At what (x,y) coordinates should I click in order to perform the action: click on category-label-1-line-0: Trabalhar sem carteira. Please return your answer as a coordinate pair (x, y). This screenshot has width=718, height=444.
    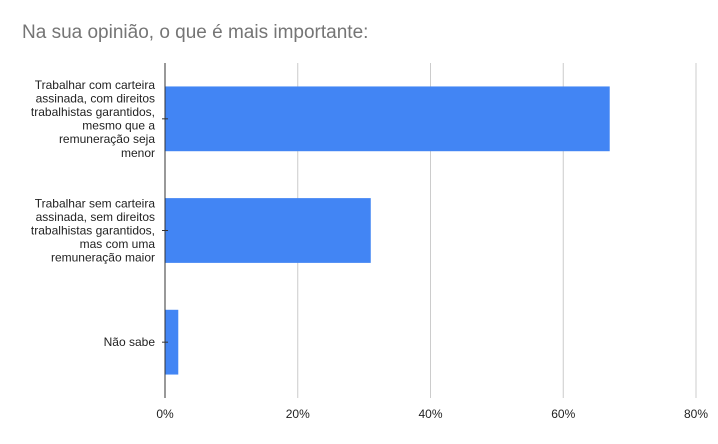
    Looking at the image, I should click on (95, 203).